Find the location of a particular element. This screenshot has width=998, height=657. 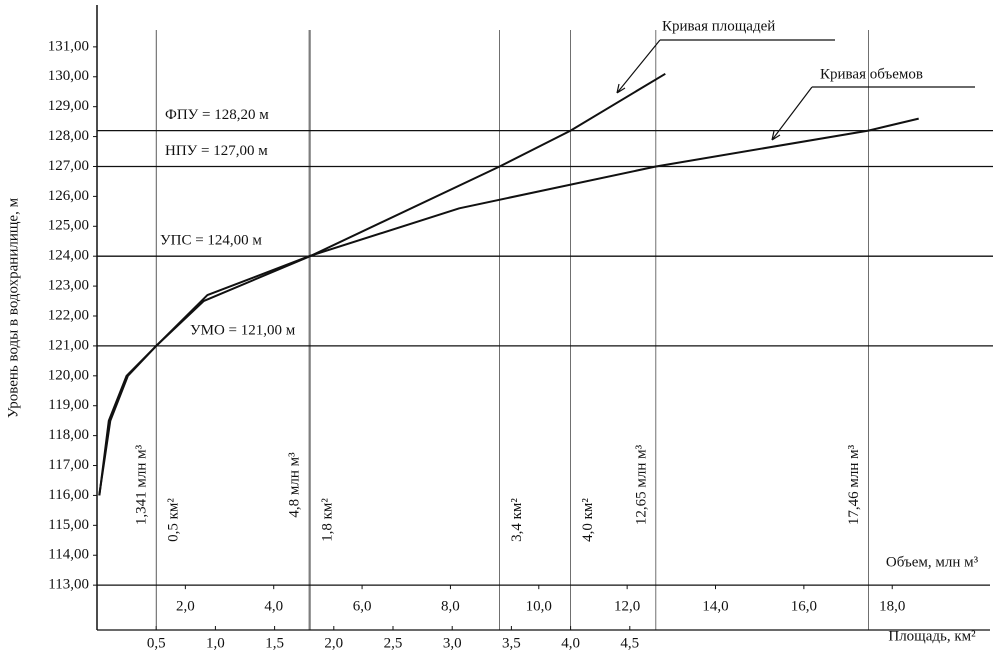

x2-axis-label: Объем, млн м³ is located at coordinates (932, 562).